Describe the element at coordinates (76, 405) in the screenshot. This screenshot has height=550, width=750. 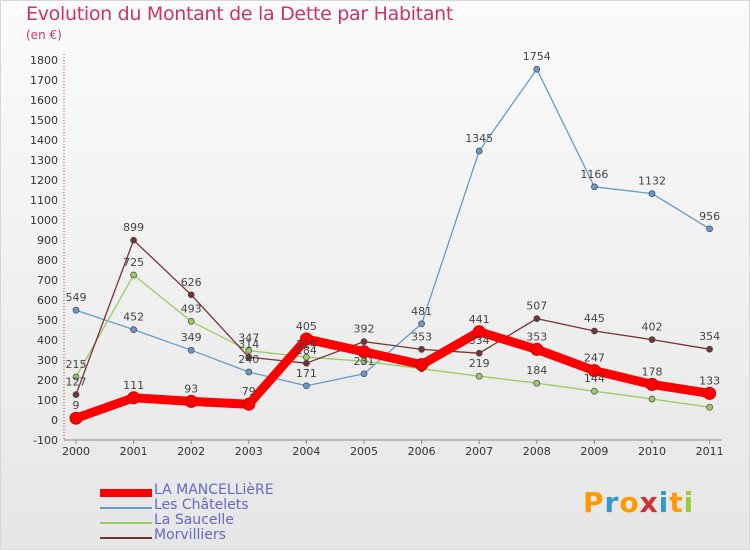
I see `data-label-la-mancelli-re: 9` at that location.